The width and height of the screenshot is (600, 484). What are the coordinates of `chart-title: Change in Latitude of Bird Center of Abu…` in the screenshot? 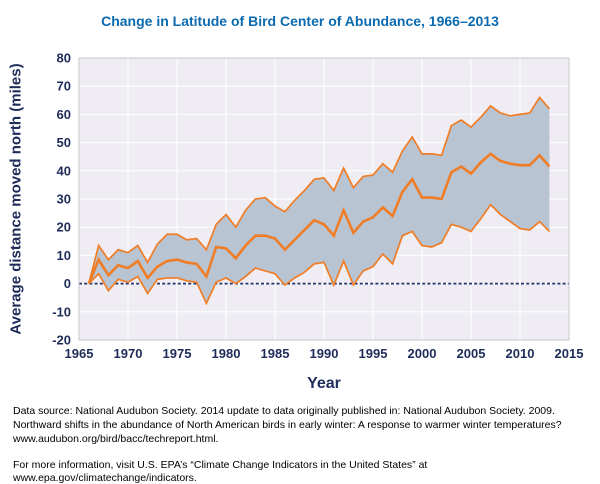 It's located at (300, 21).